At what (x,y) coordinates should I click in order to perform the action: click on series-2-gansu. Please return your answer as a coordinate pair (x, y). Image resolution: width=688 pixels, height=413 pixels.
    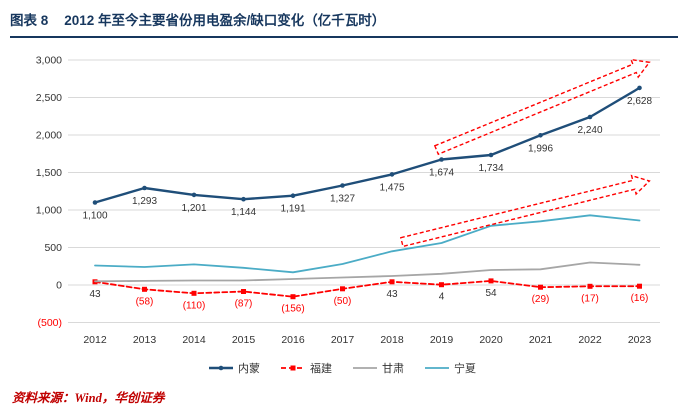
    Looking at the image, I should click on (367, 272).